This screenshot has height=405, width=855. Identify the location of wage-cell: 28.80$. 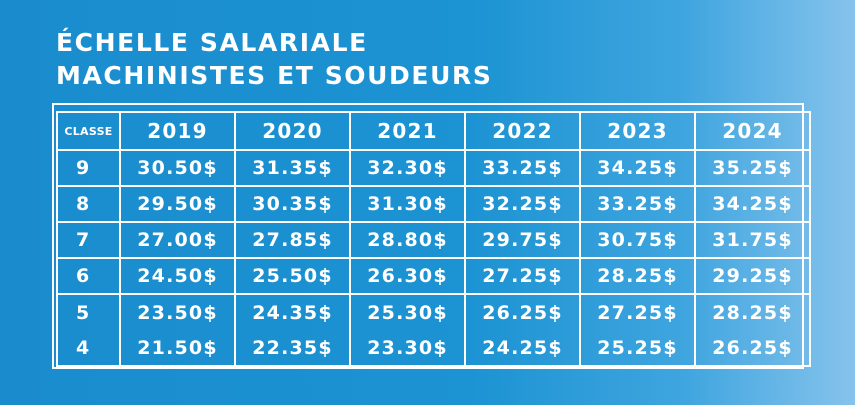
(407, 240).